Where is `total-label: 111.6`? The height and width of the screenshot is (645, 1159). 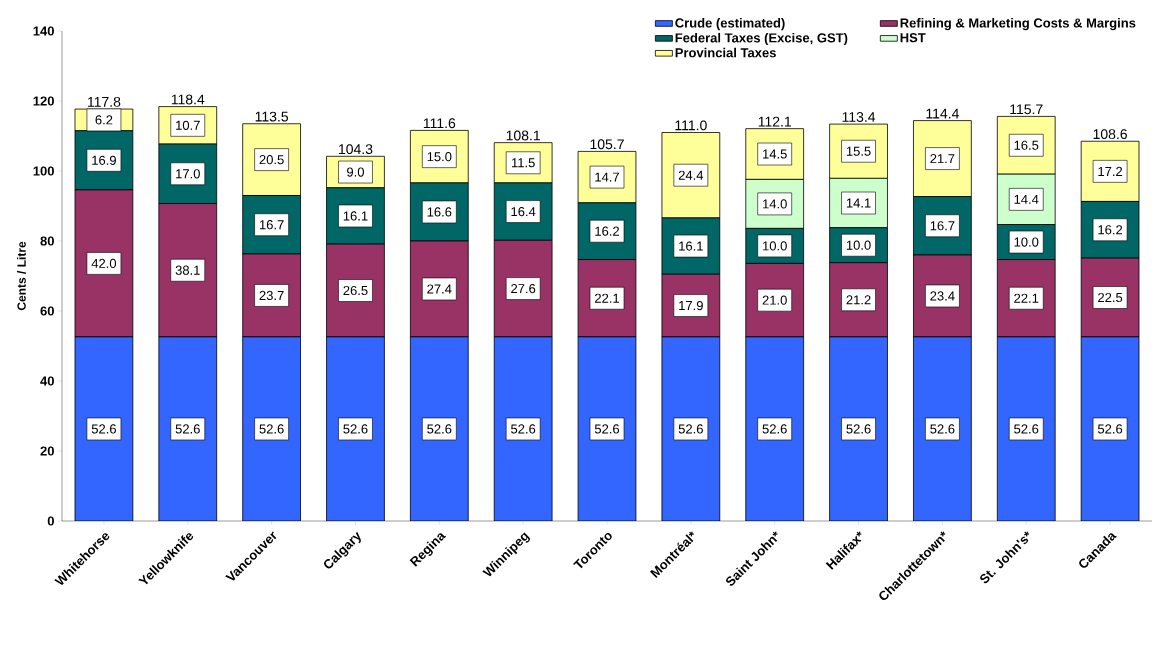
total-label: 111.6 is located at coordinates (439, 123).